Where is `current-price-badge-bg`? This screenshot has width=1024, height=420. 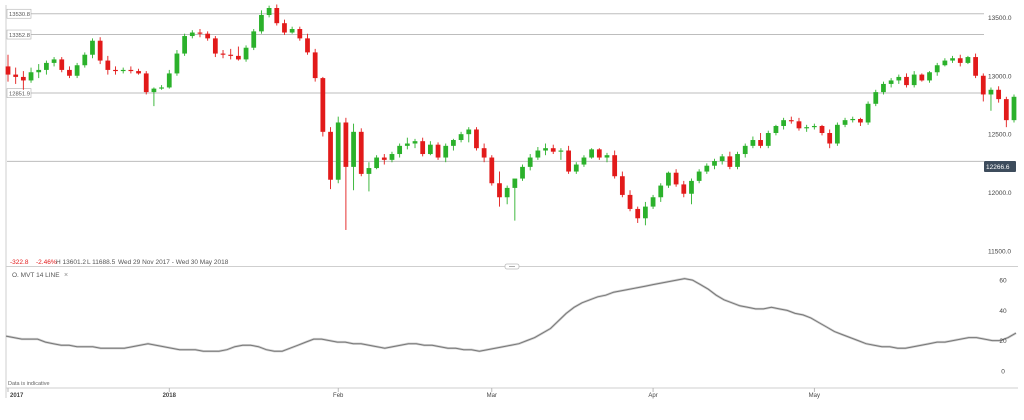
current-price-badge-bg is located at coordinates (1000, 166).